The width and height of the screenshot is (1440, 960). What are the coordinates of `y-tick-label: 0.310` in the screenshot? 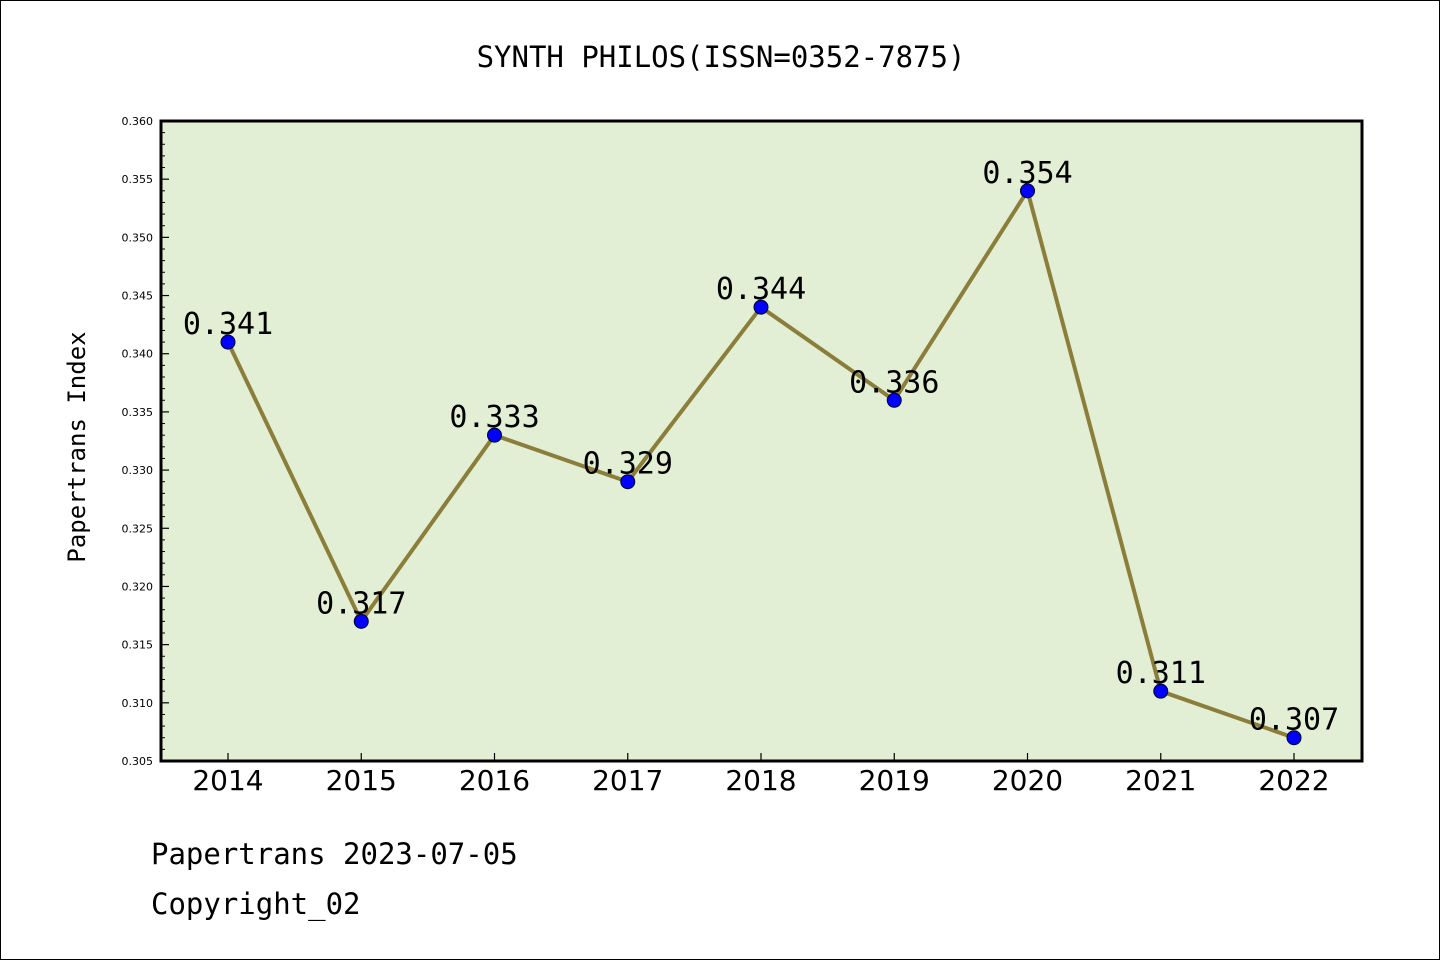 It's located at (138, 703).